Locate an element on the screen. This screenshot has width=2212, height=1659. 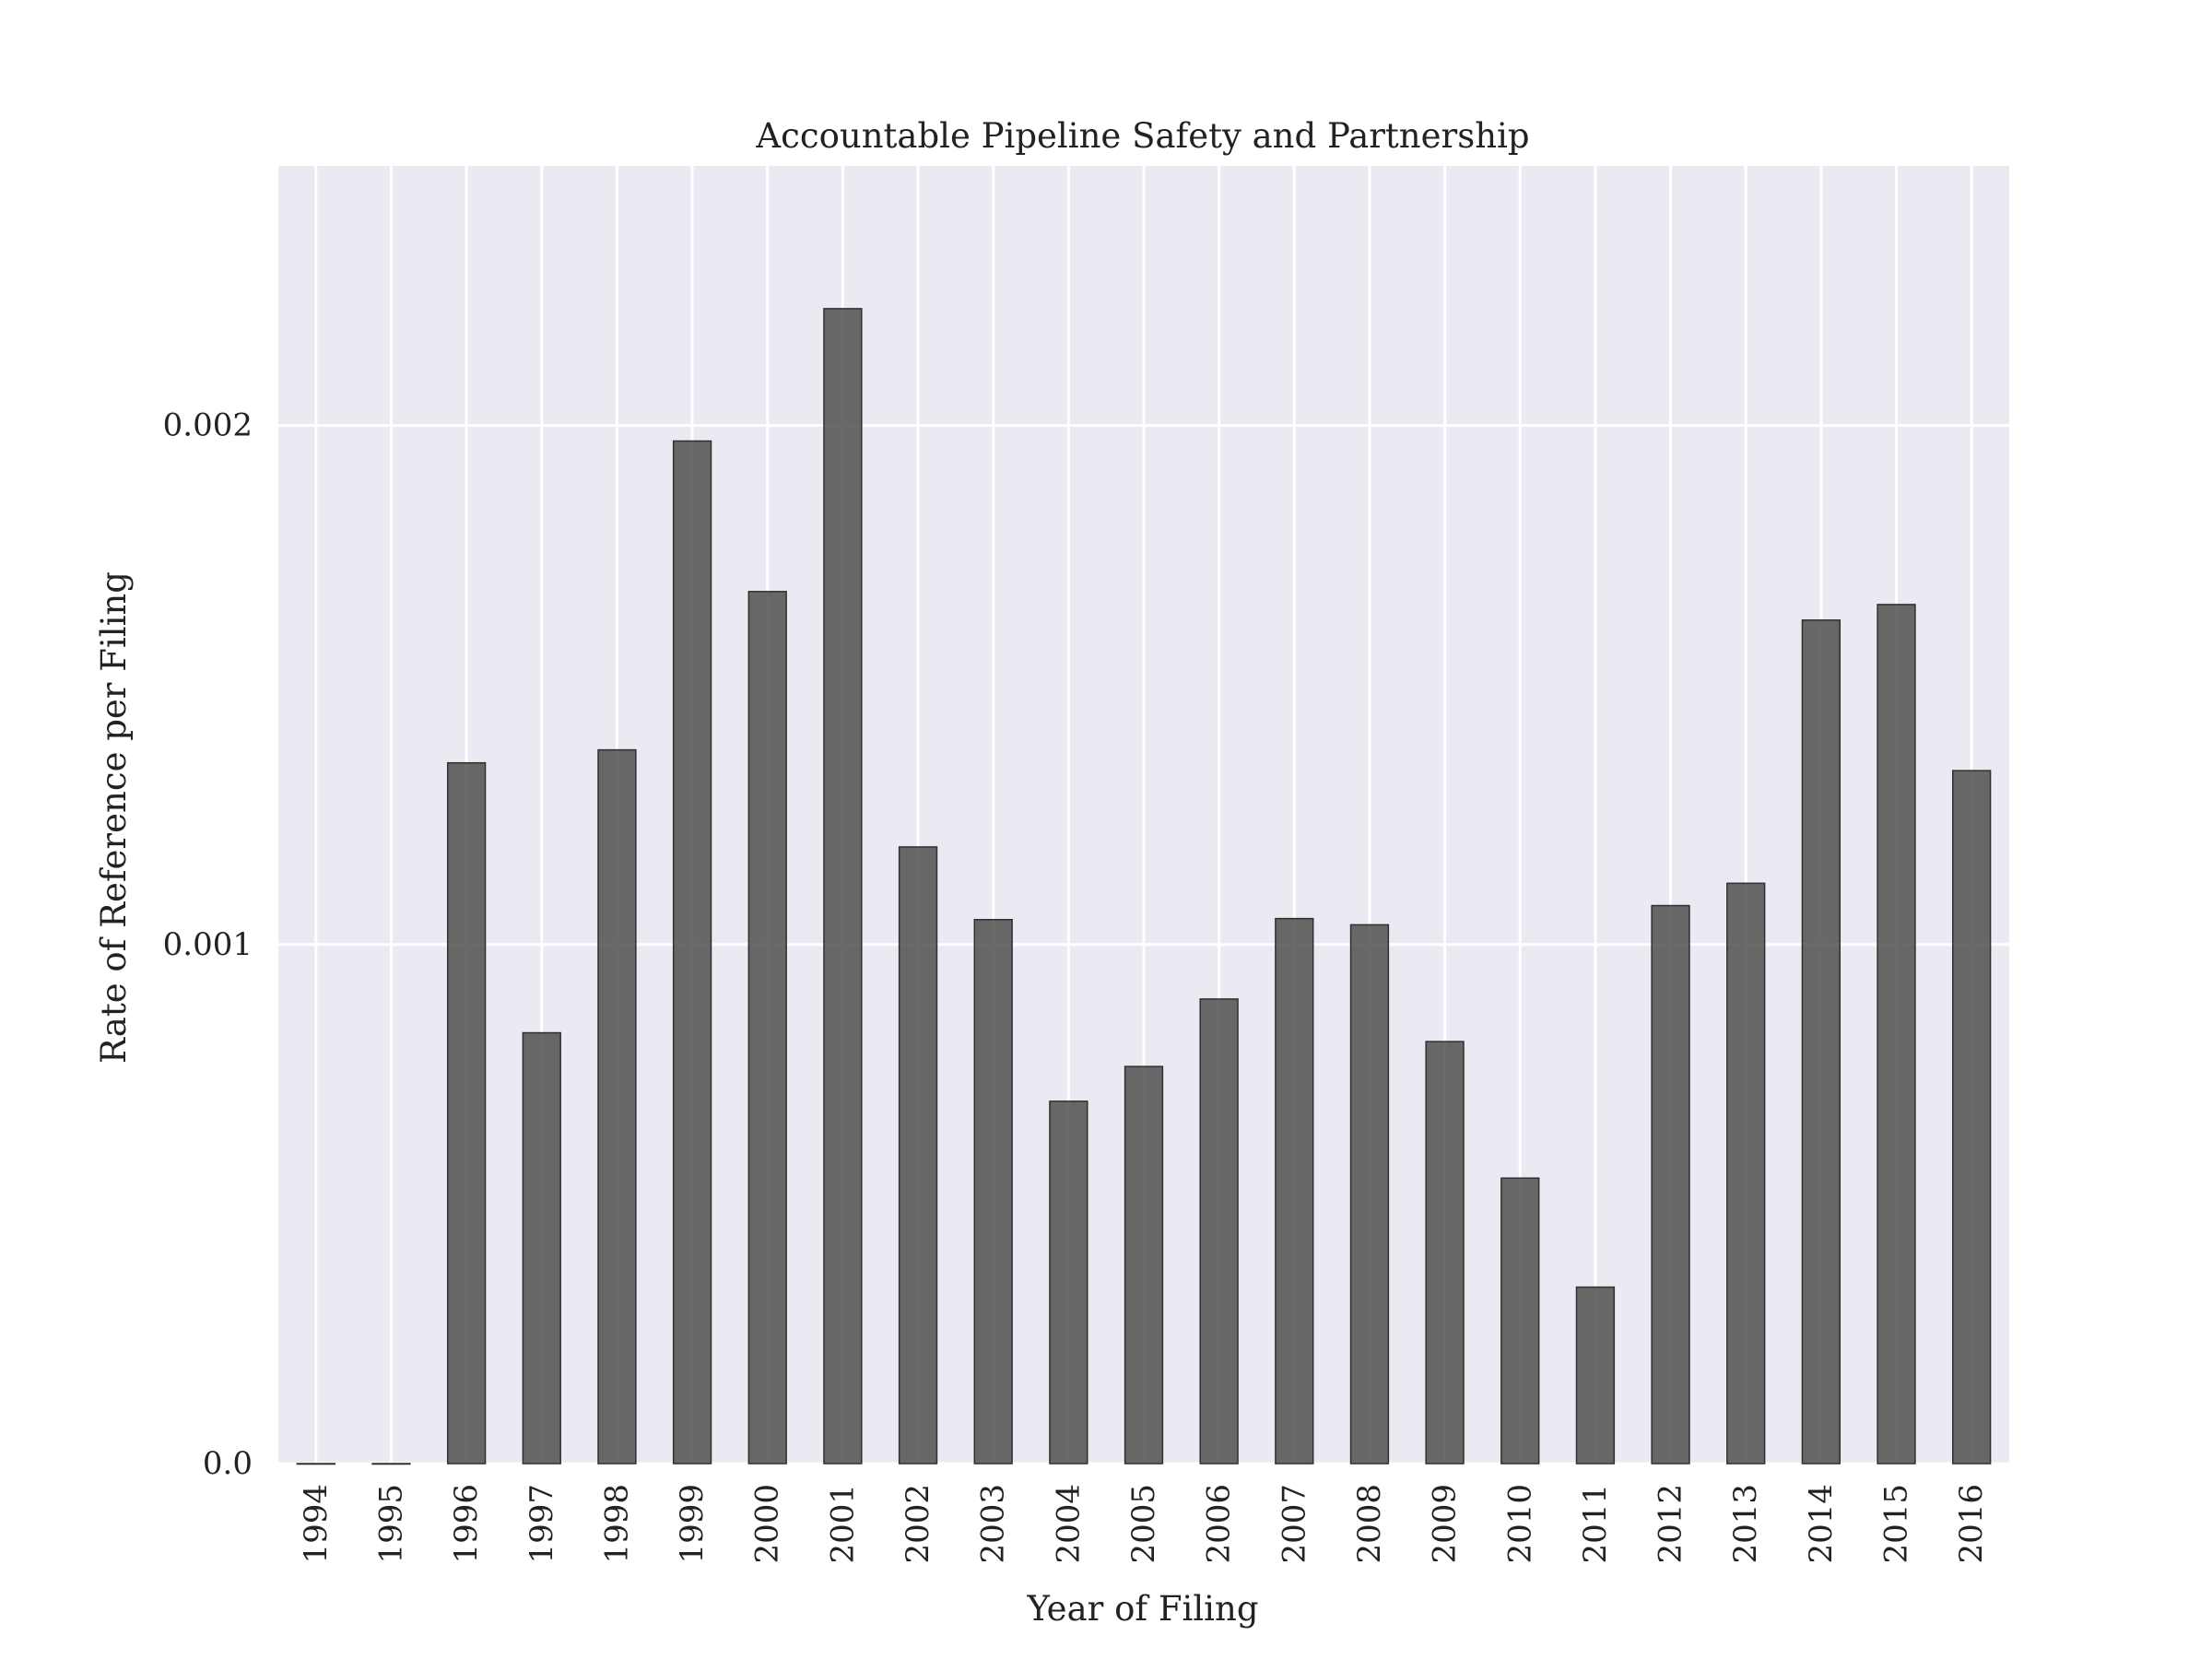
x-tick-label: 2011 is located at coordinates (1595, 1524).